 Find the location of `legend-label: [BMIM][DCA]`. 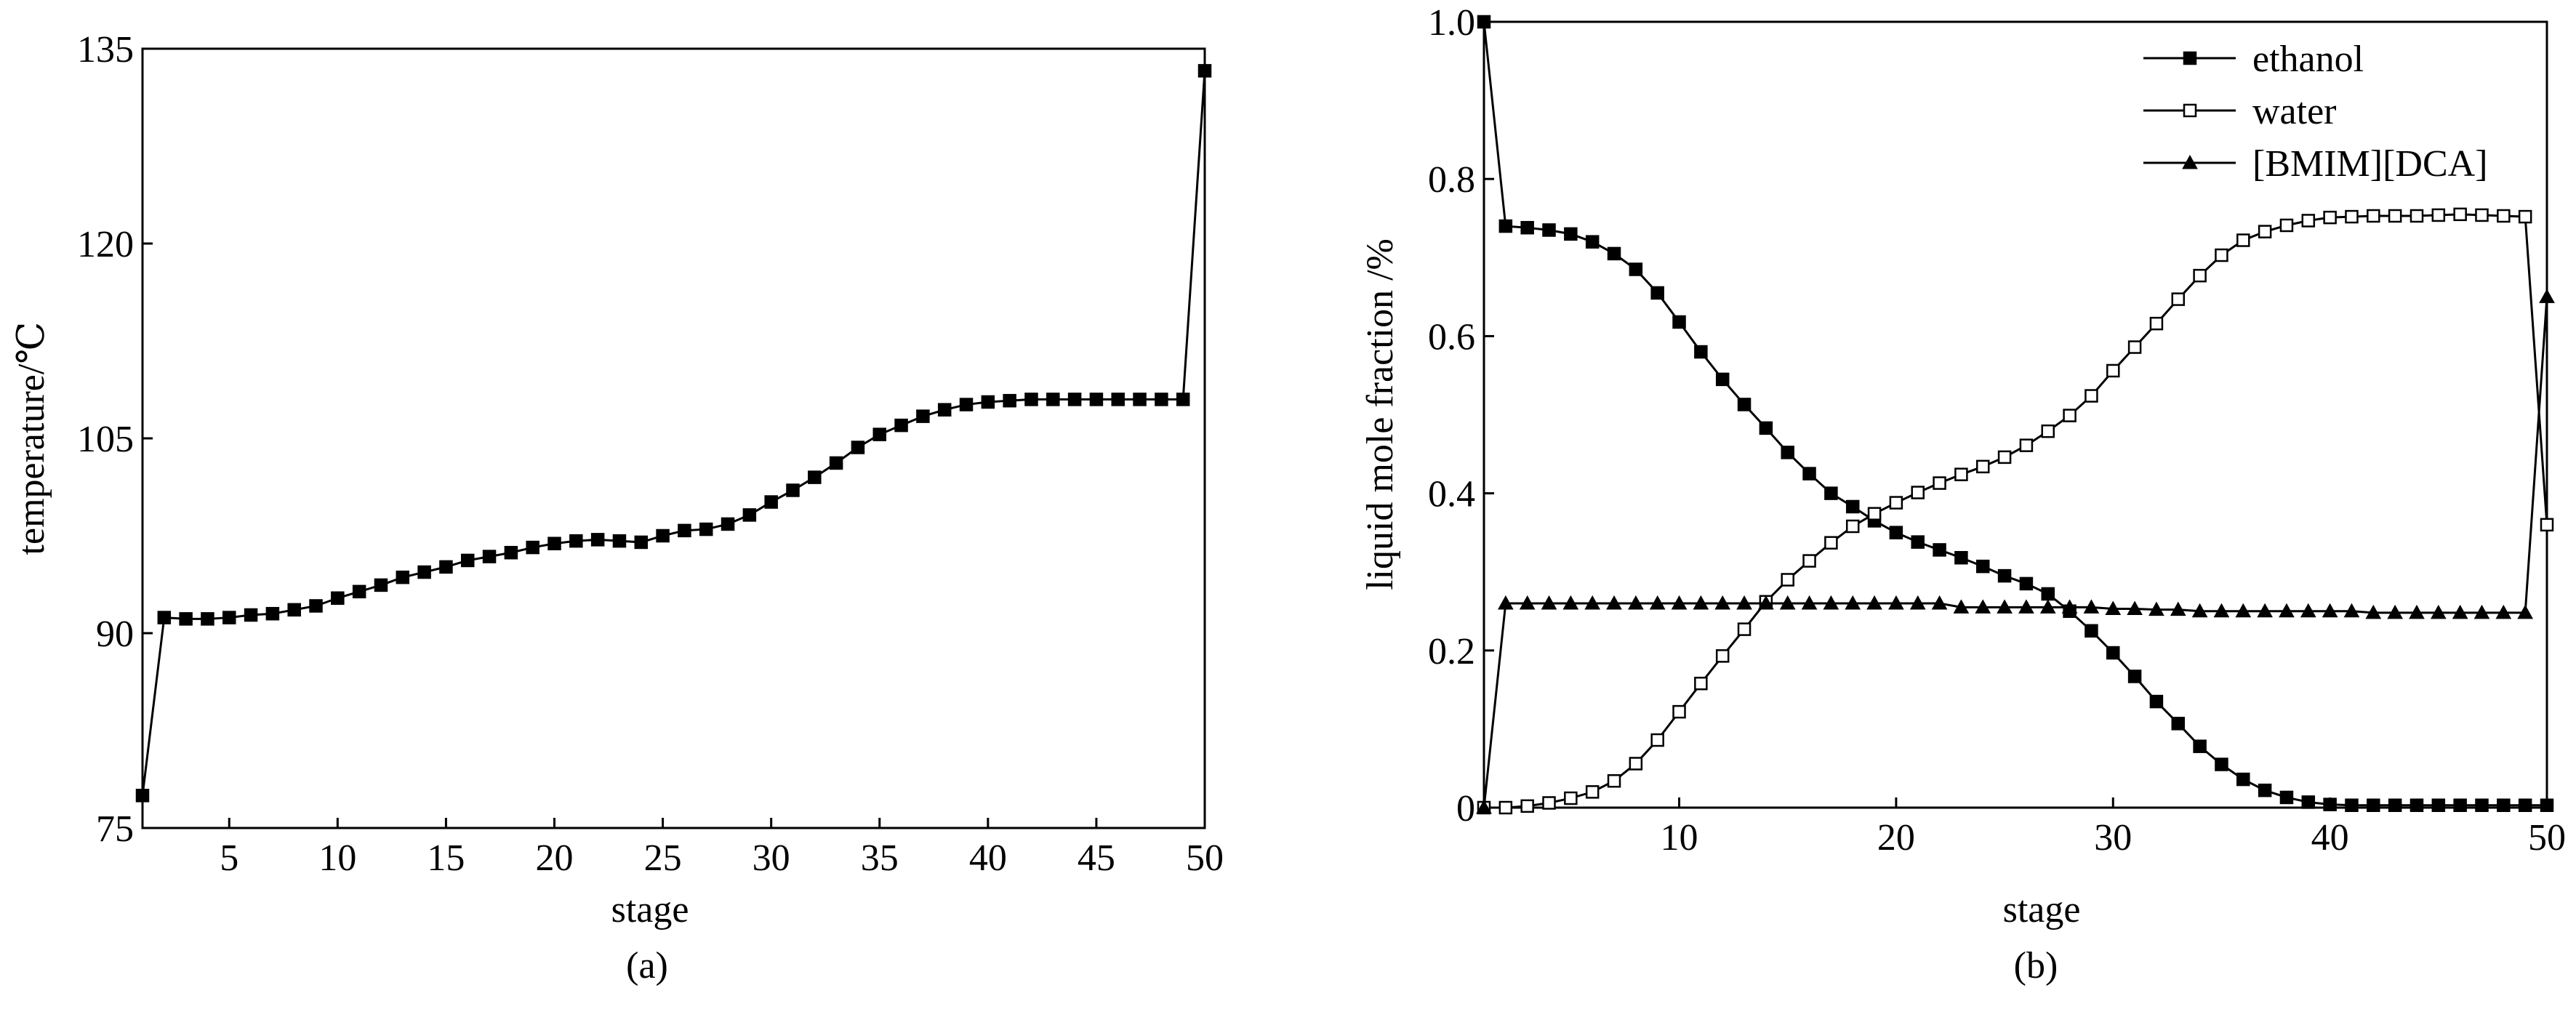

legend-label: [BMIM][DCA] is located at coordinates (2370, 164).